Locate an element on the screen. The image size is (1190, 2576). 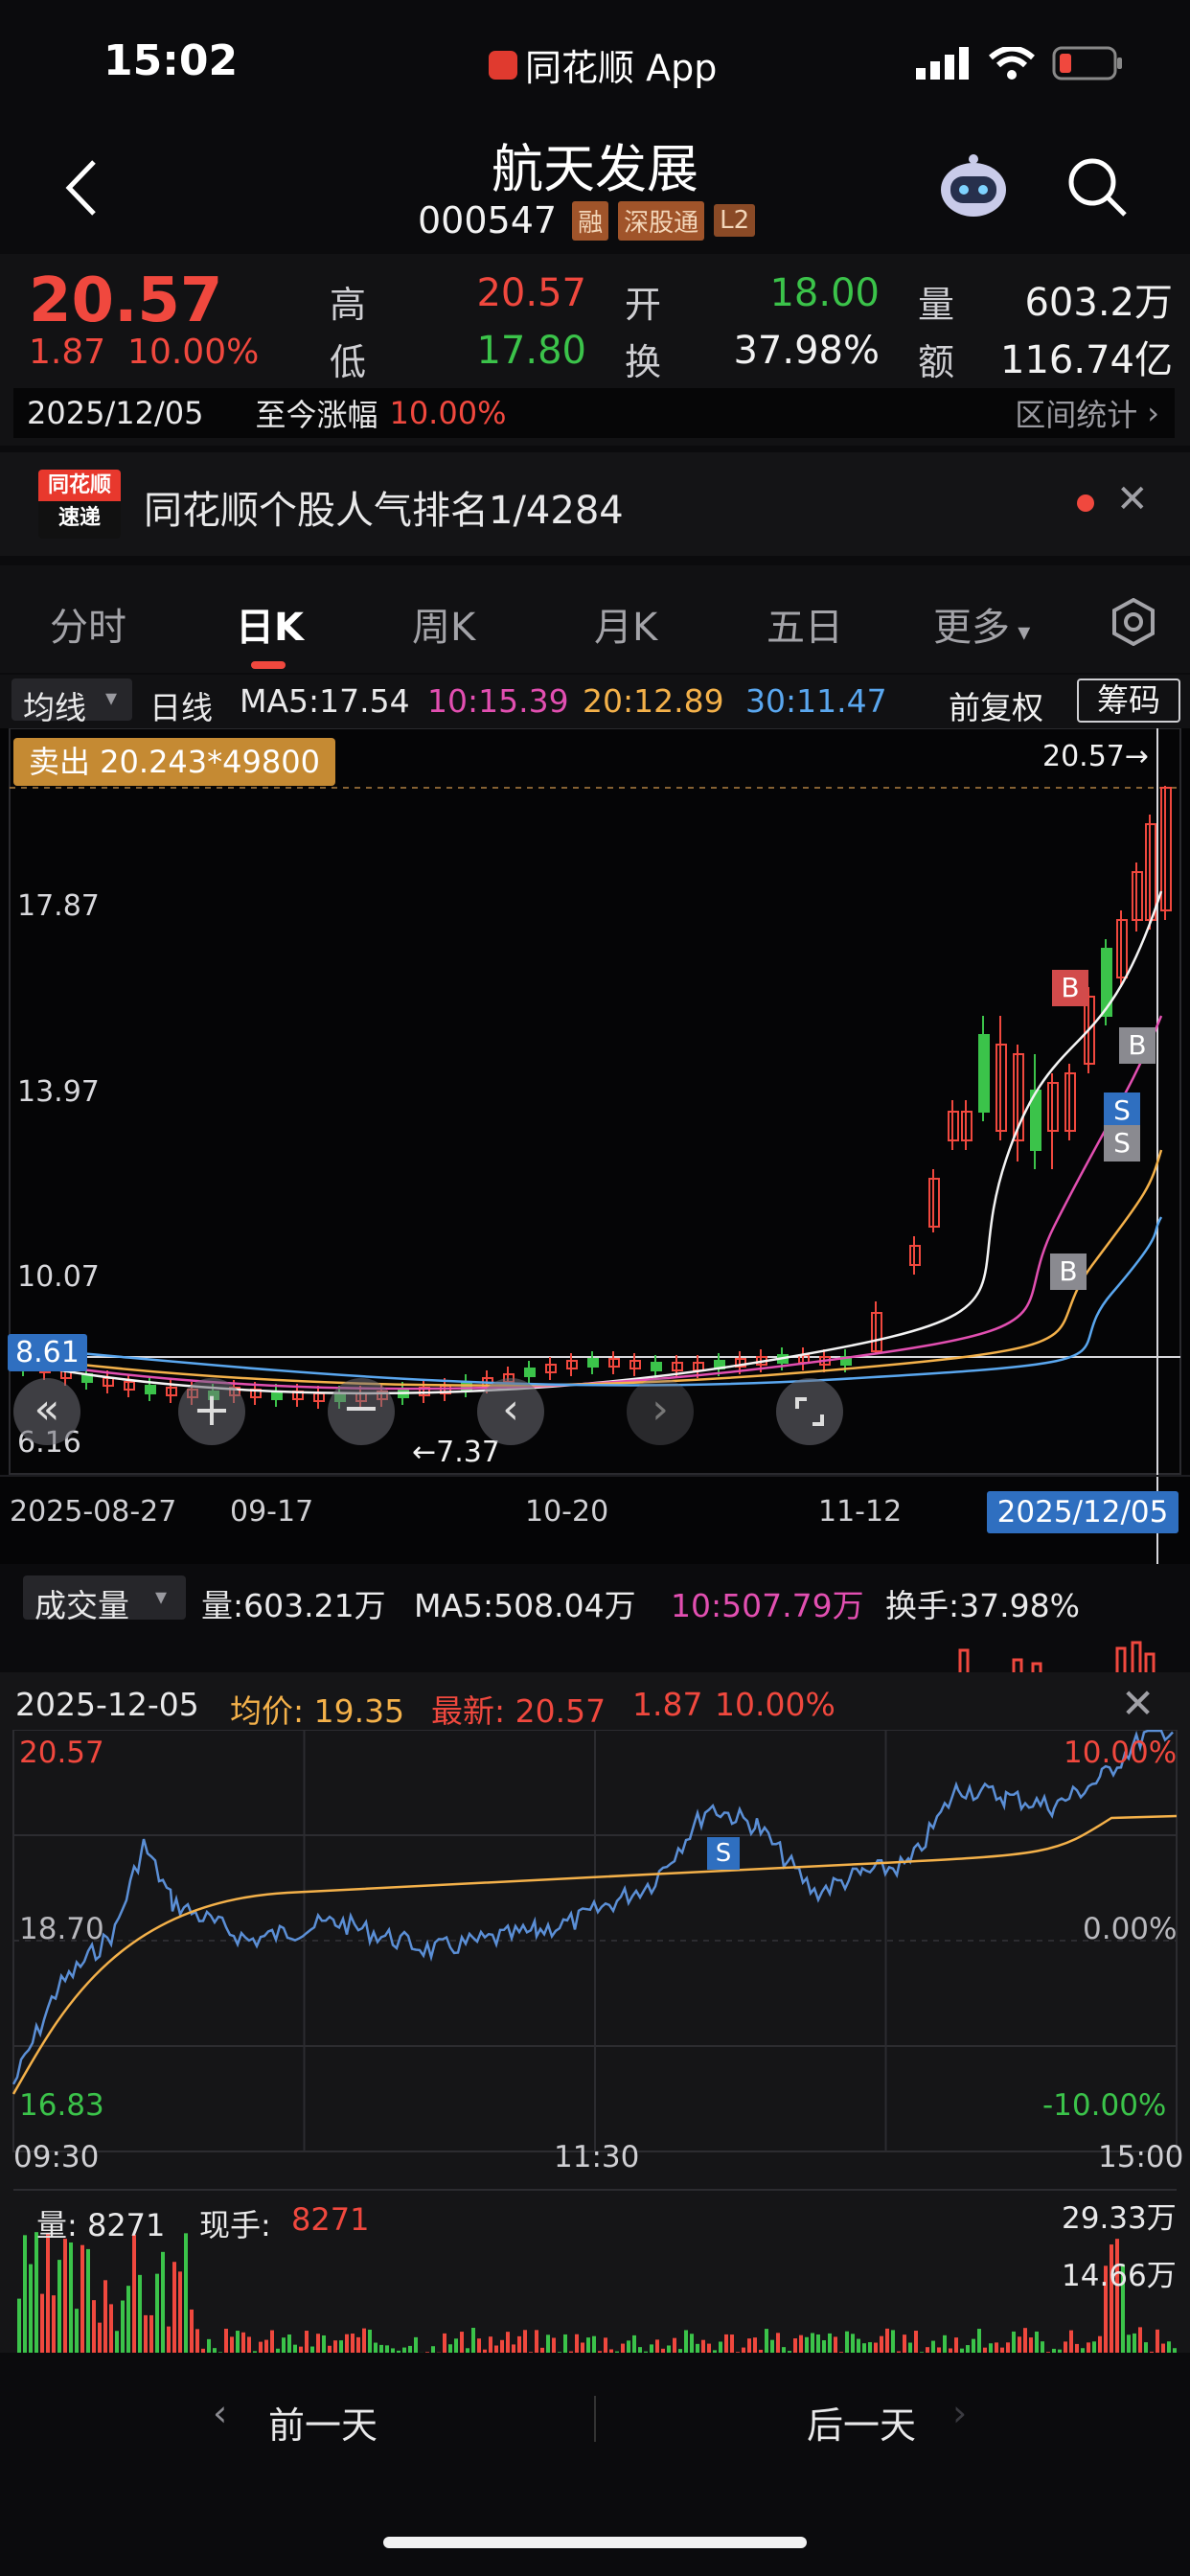
prev-day-button: 前一天 is located at coordinates (323, 2425).